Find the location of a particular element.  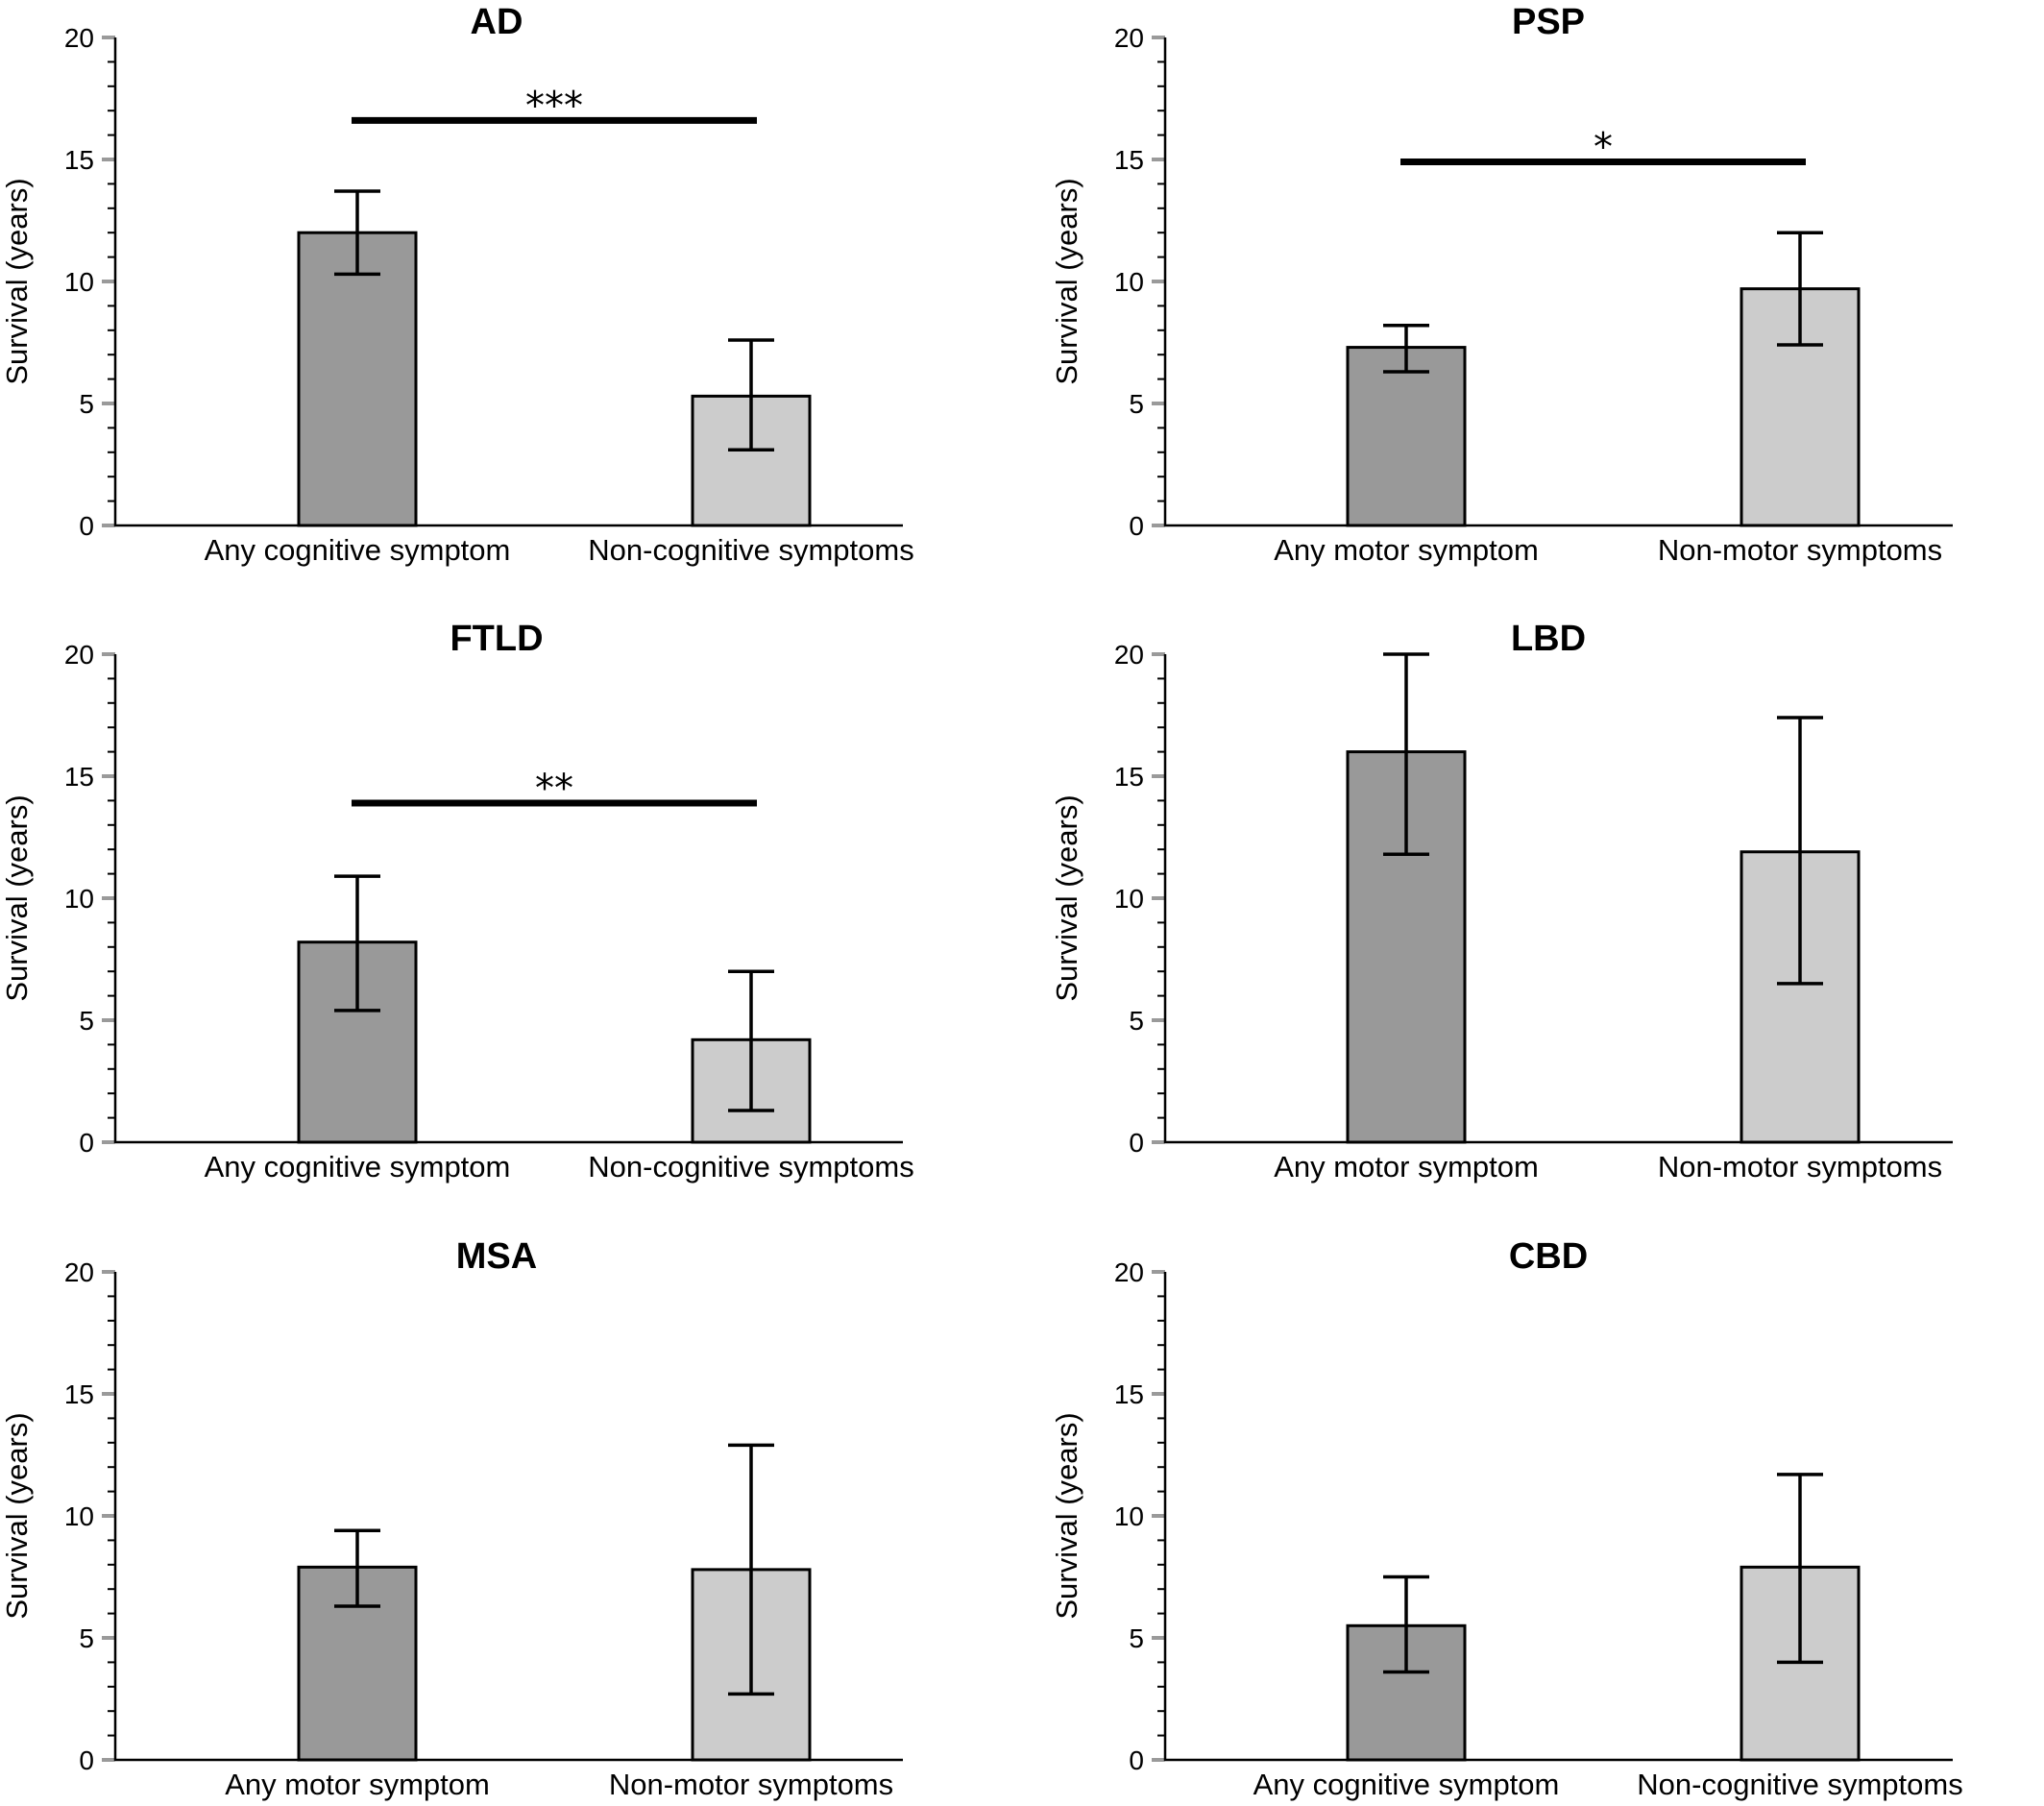

significance-label: * is located at coordinates (1603, 148).